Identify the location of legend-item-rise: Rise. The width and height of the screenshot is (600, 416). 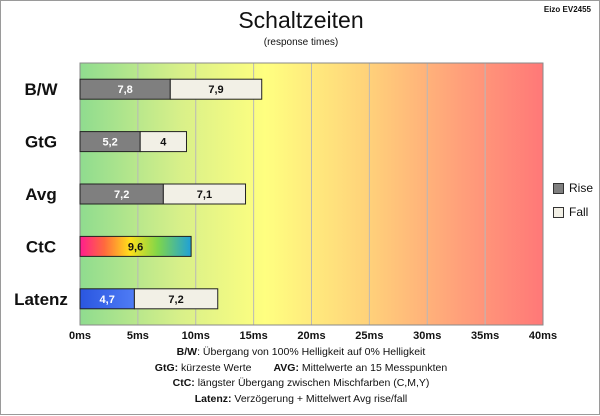
(573, 188).